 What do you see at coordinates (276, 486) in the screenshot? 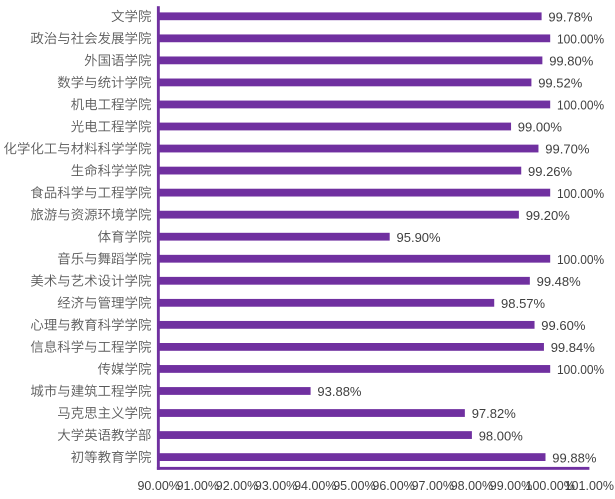
I see `svg-text: 93.00%` at bounding box center [276, 486].